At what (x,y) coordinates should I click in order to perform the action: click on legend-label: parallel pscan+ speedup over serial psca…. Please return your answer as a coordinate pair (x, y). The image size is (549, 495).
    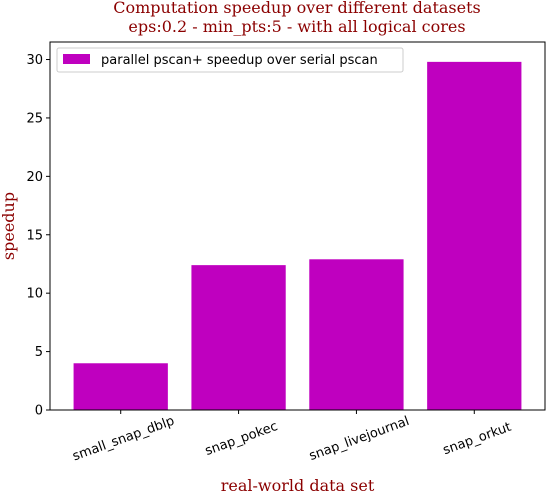
    Looking at the image, I should click on (239, 60).